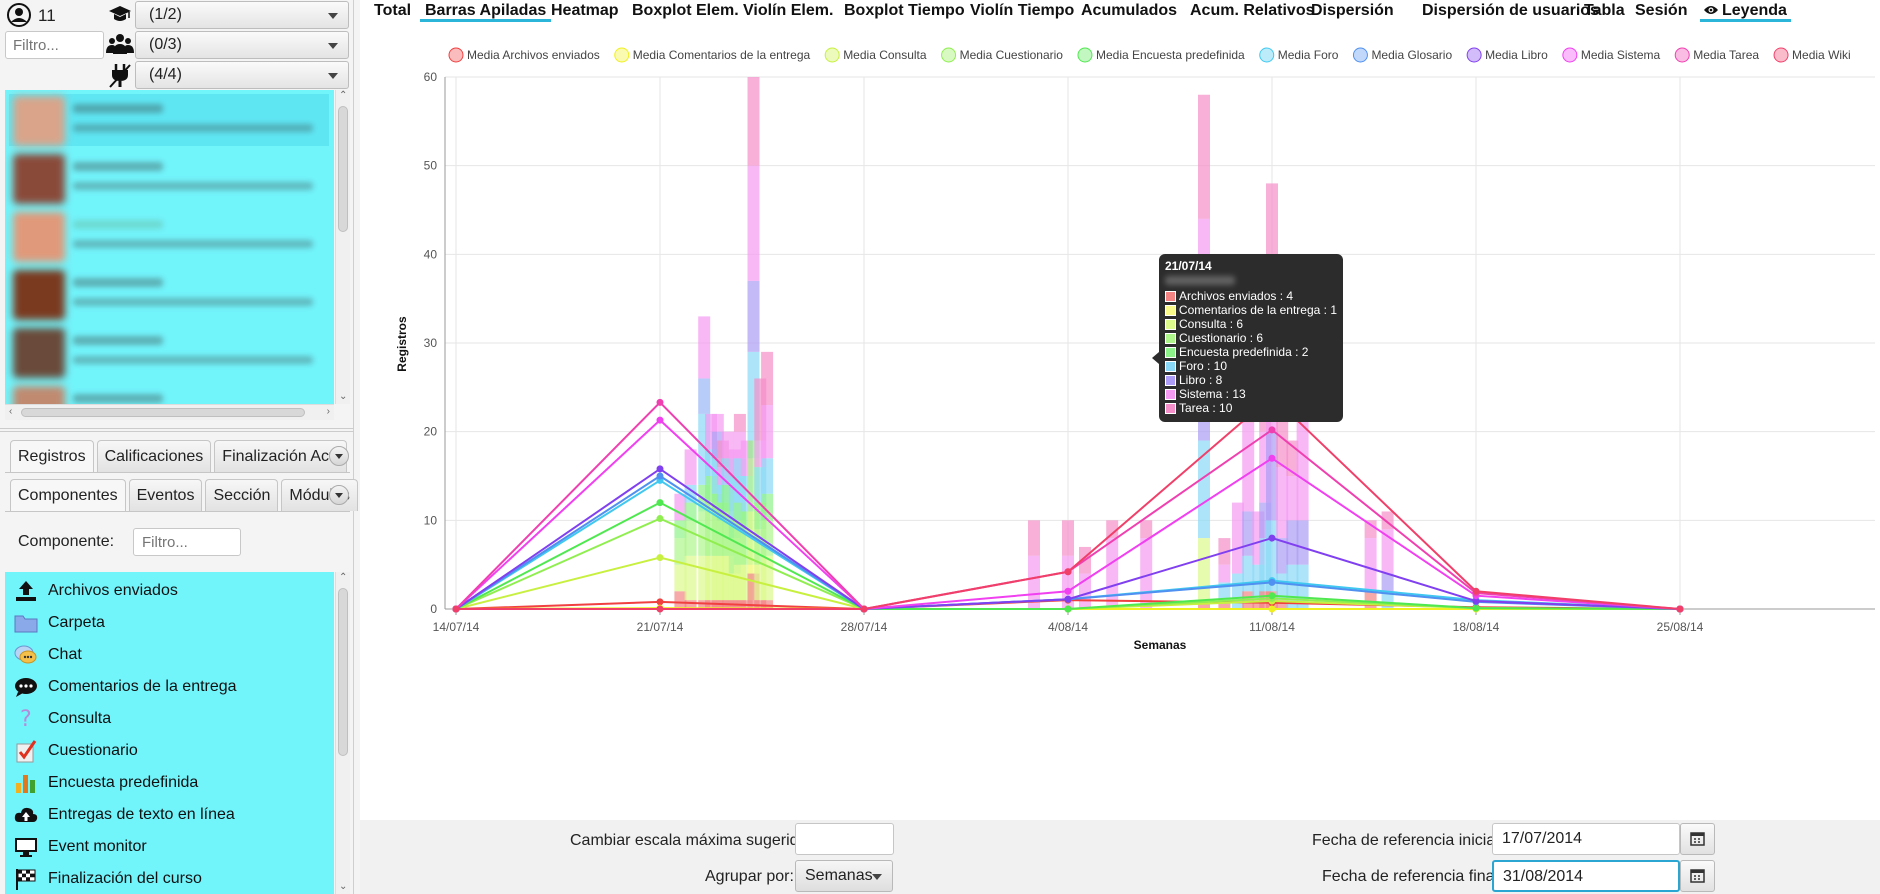 The height and width of the screenshot is (894, 1880). I want to click on tab-tabla: Tabla, so click(1604, 10).